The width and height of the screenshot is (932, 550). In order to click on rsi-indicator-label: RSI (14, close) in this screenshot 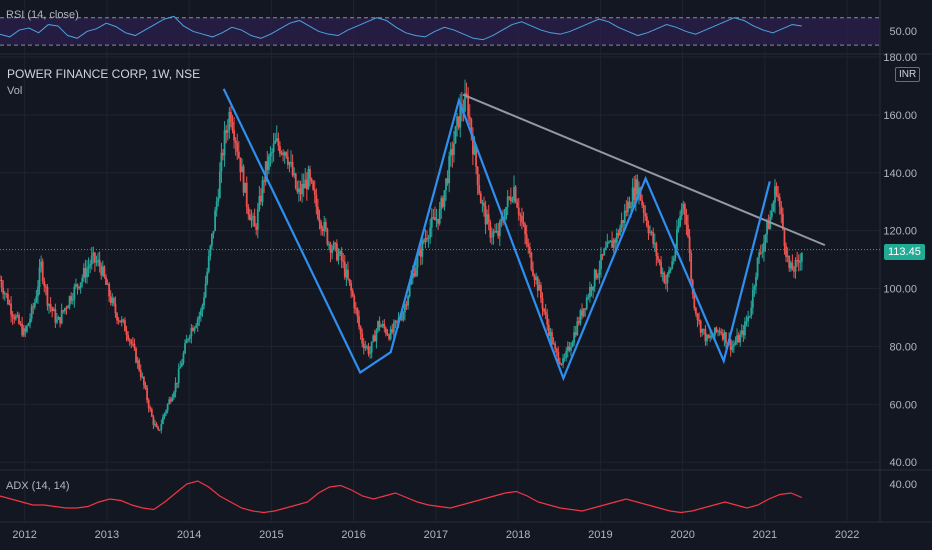, I will do `click(42, 15)`.